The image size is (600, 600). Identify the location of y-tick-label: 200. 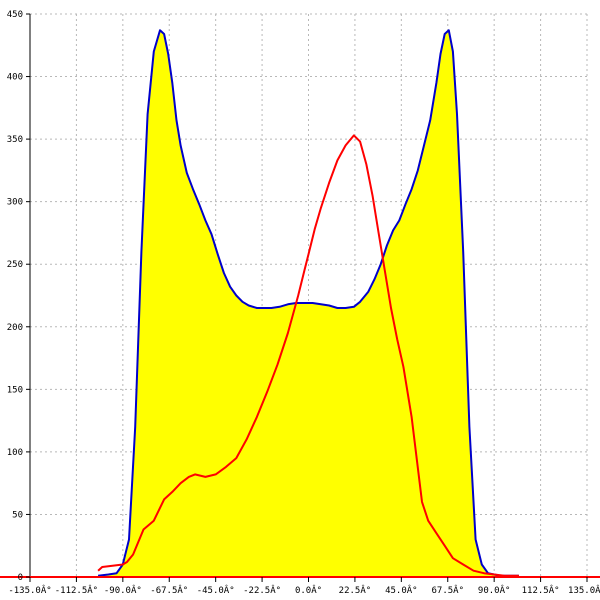
(15, 328).